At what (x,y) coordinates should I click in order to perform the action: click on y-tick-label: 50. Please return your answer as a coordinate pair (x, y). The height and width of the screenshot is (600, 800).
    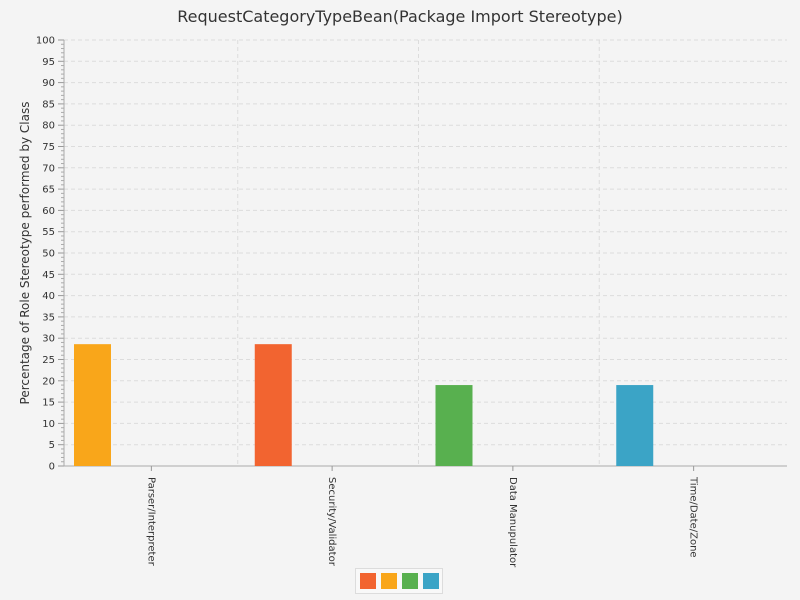
    Looking at the image, I should click on (48, 254).